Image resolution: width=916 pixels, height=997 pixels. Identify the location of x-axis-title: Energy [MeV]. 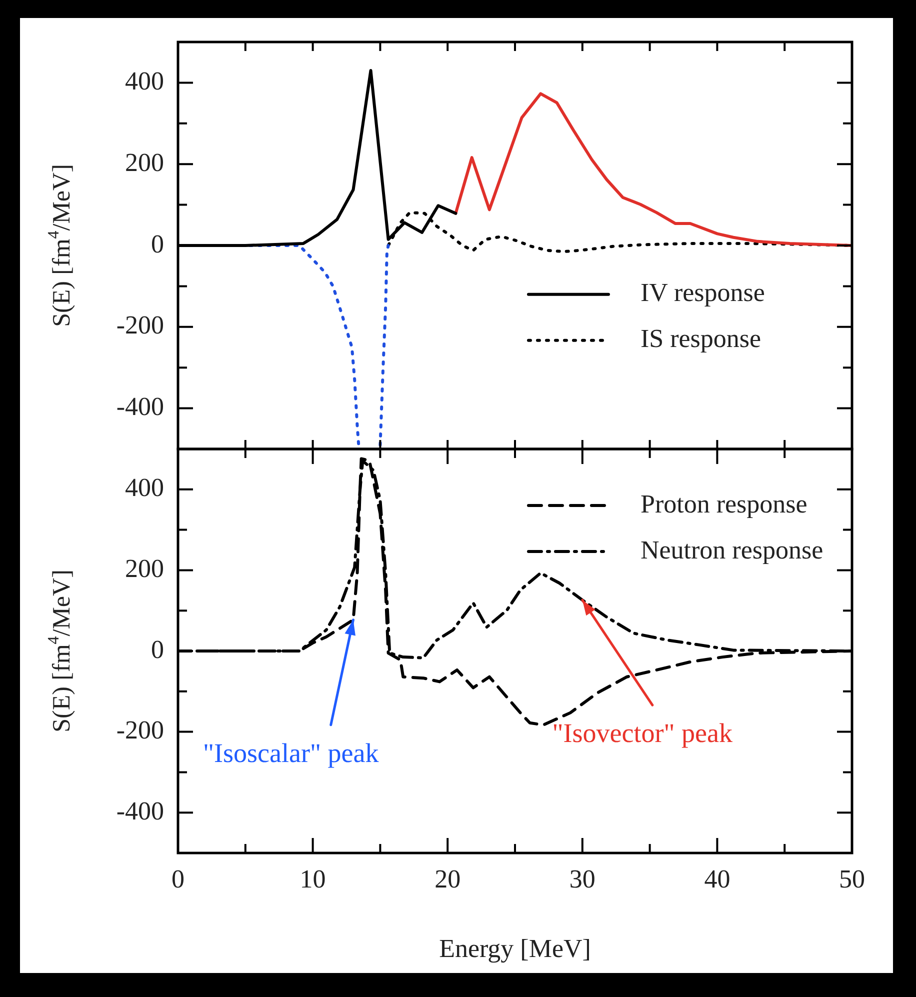
(515, 949).